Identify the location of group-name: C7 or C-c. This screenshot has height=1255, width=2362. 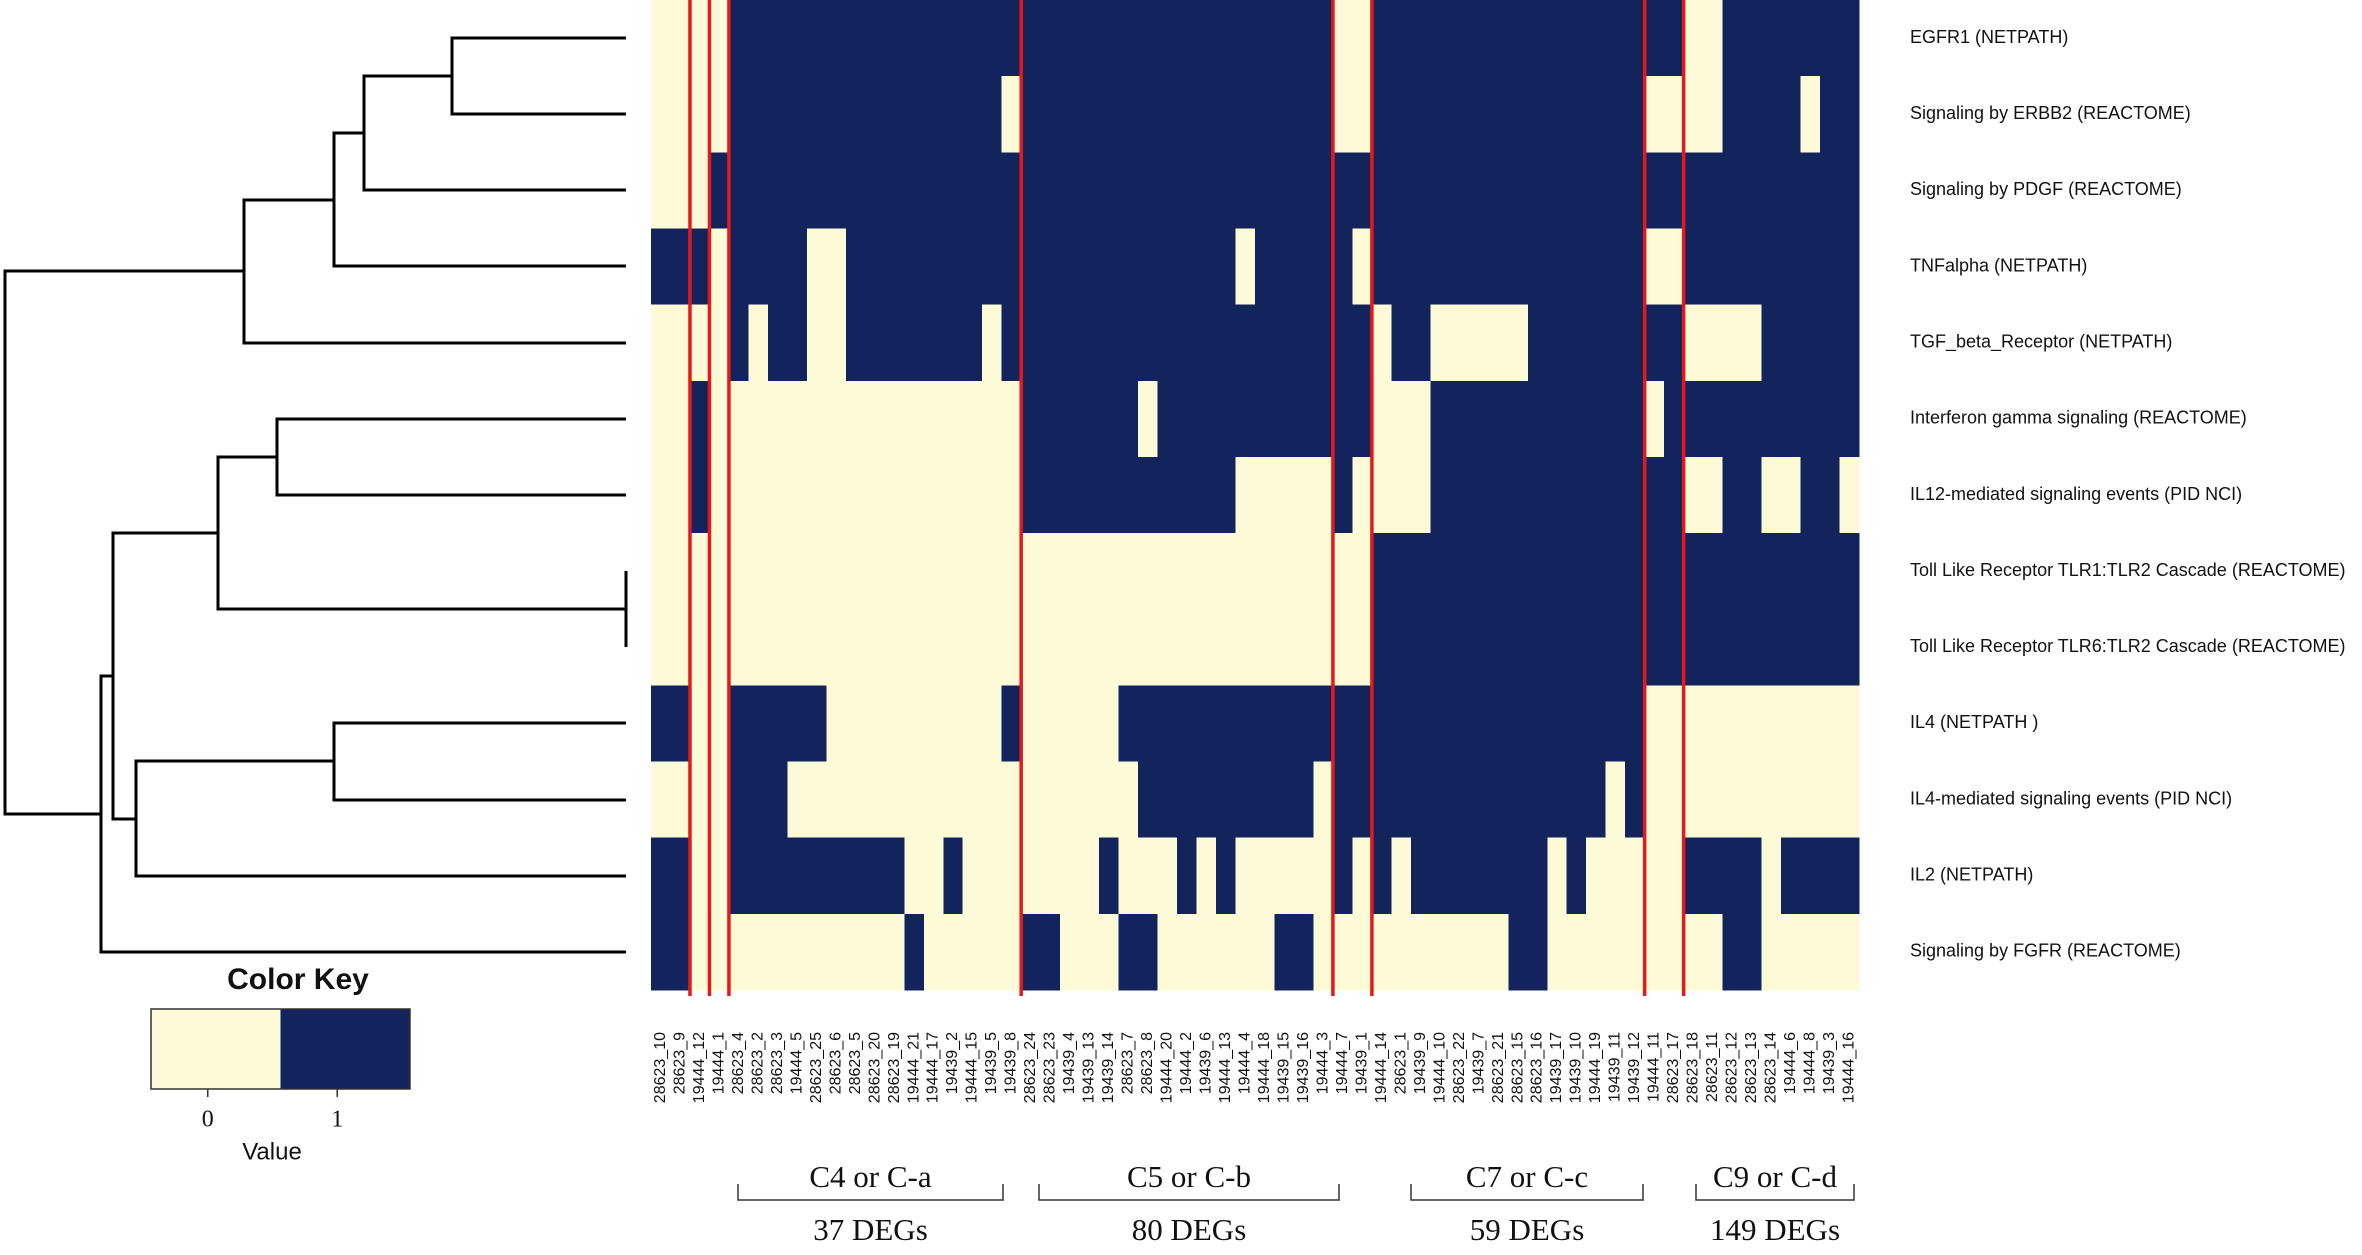
(1527, 1176).